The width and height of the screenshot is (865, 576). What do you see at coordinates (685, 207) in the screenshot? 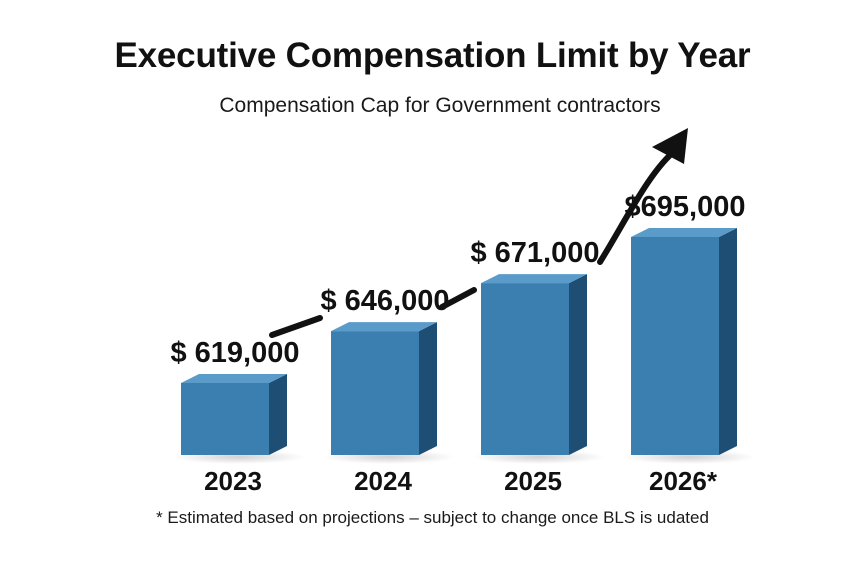
I see `value-label: $695,000` at bounding box center [685, 207].